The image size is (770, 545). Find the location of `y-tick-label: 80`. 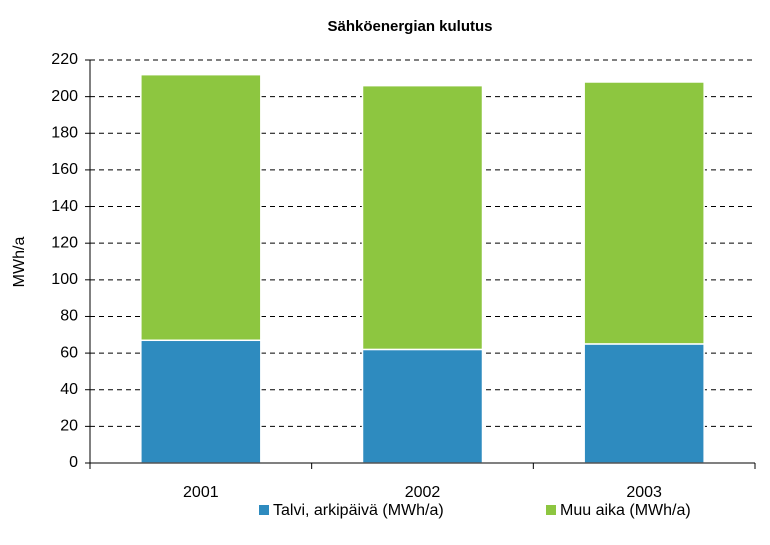

y-tick-label: 80 is located at coordinates (69, 316).